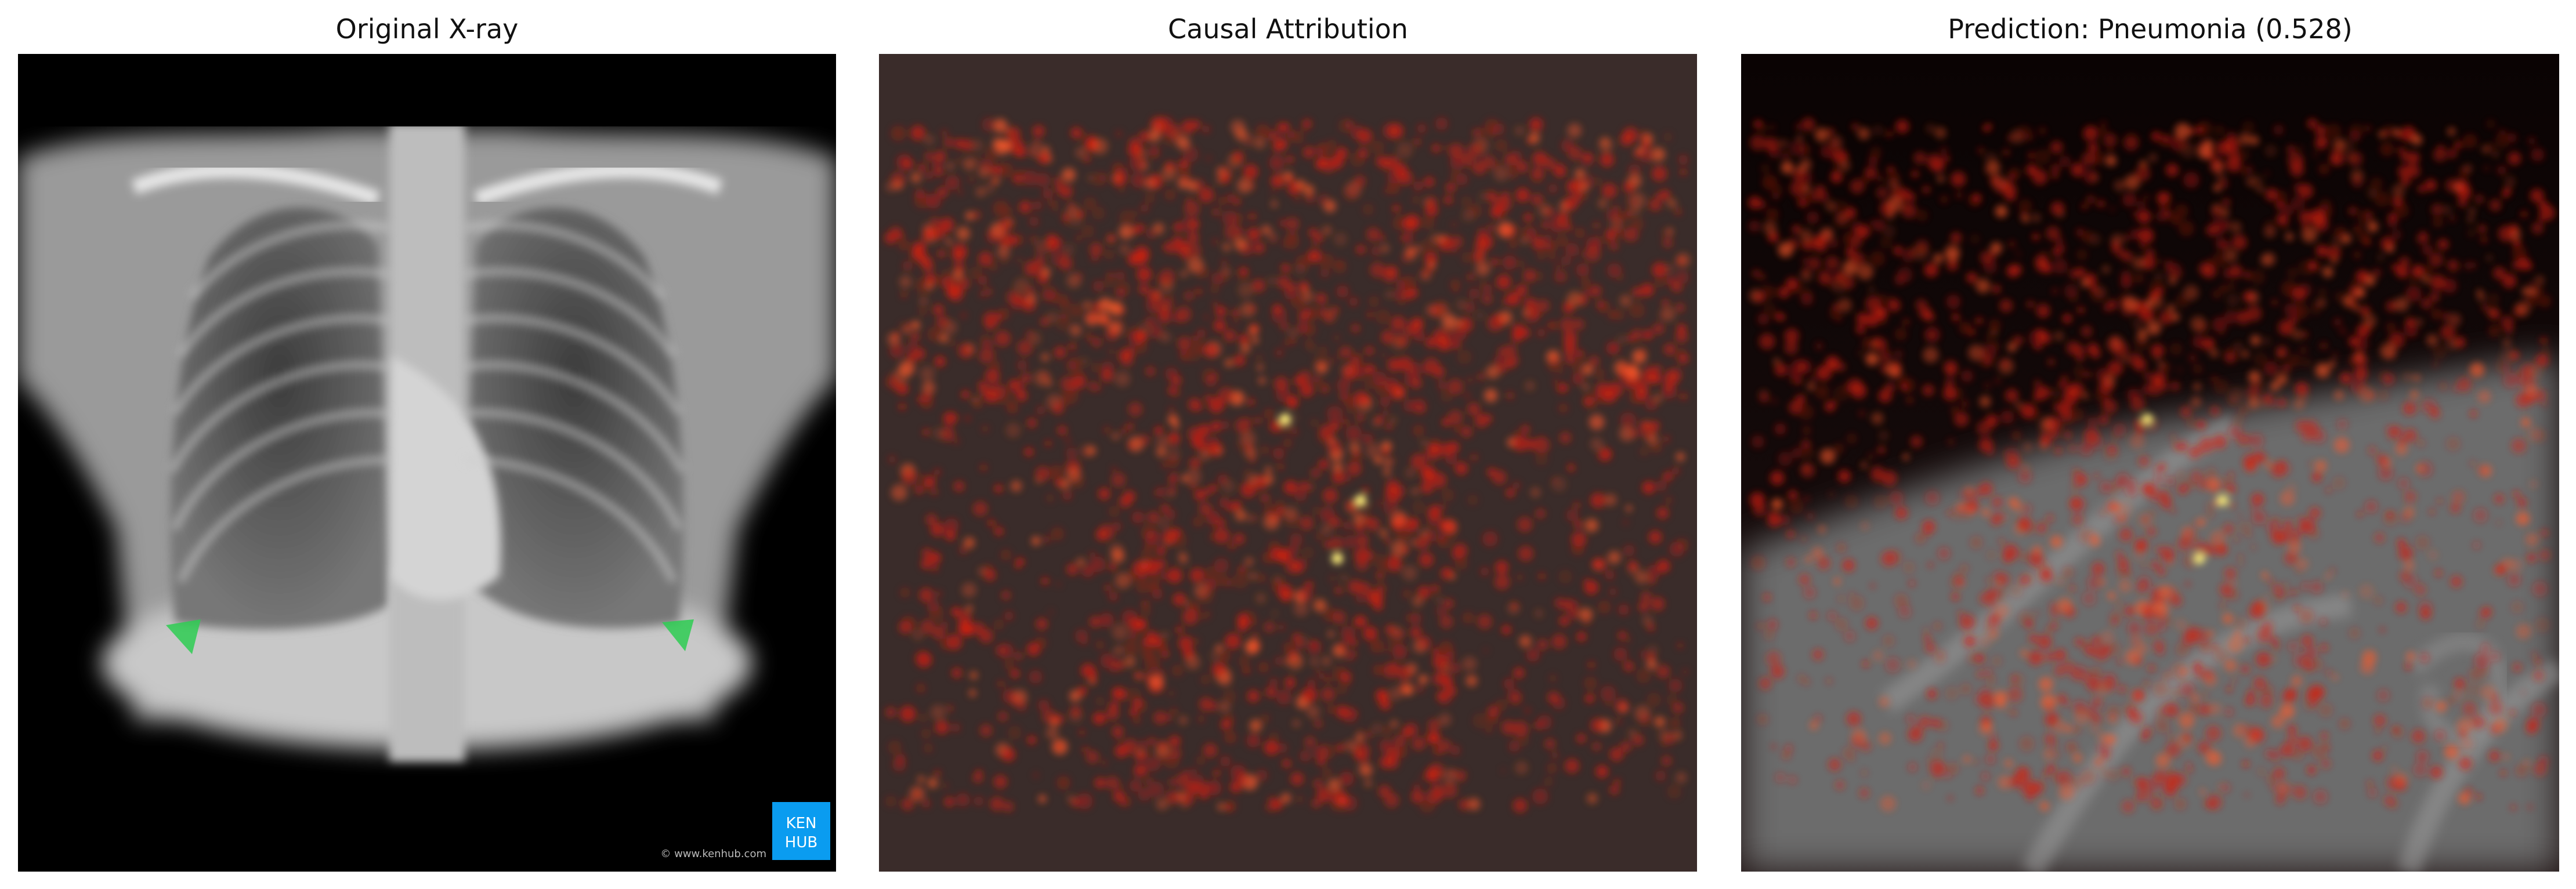 The height and width of the screenshot is (889, 2576). Describe the element at coordinates (801, 824) in the screenshot. I see `kenhub-logo-line1: KEN` at that location.